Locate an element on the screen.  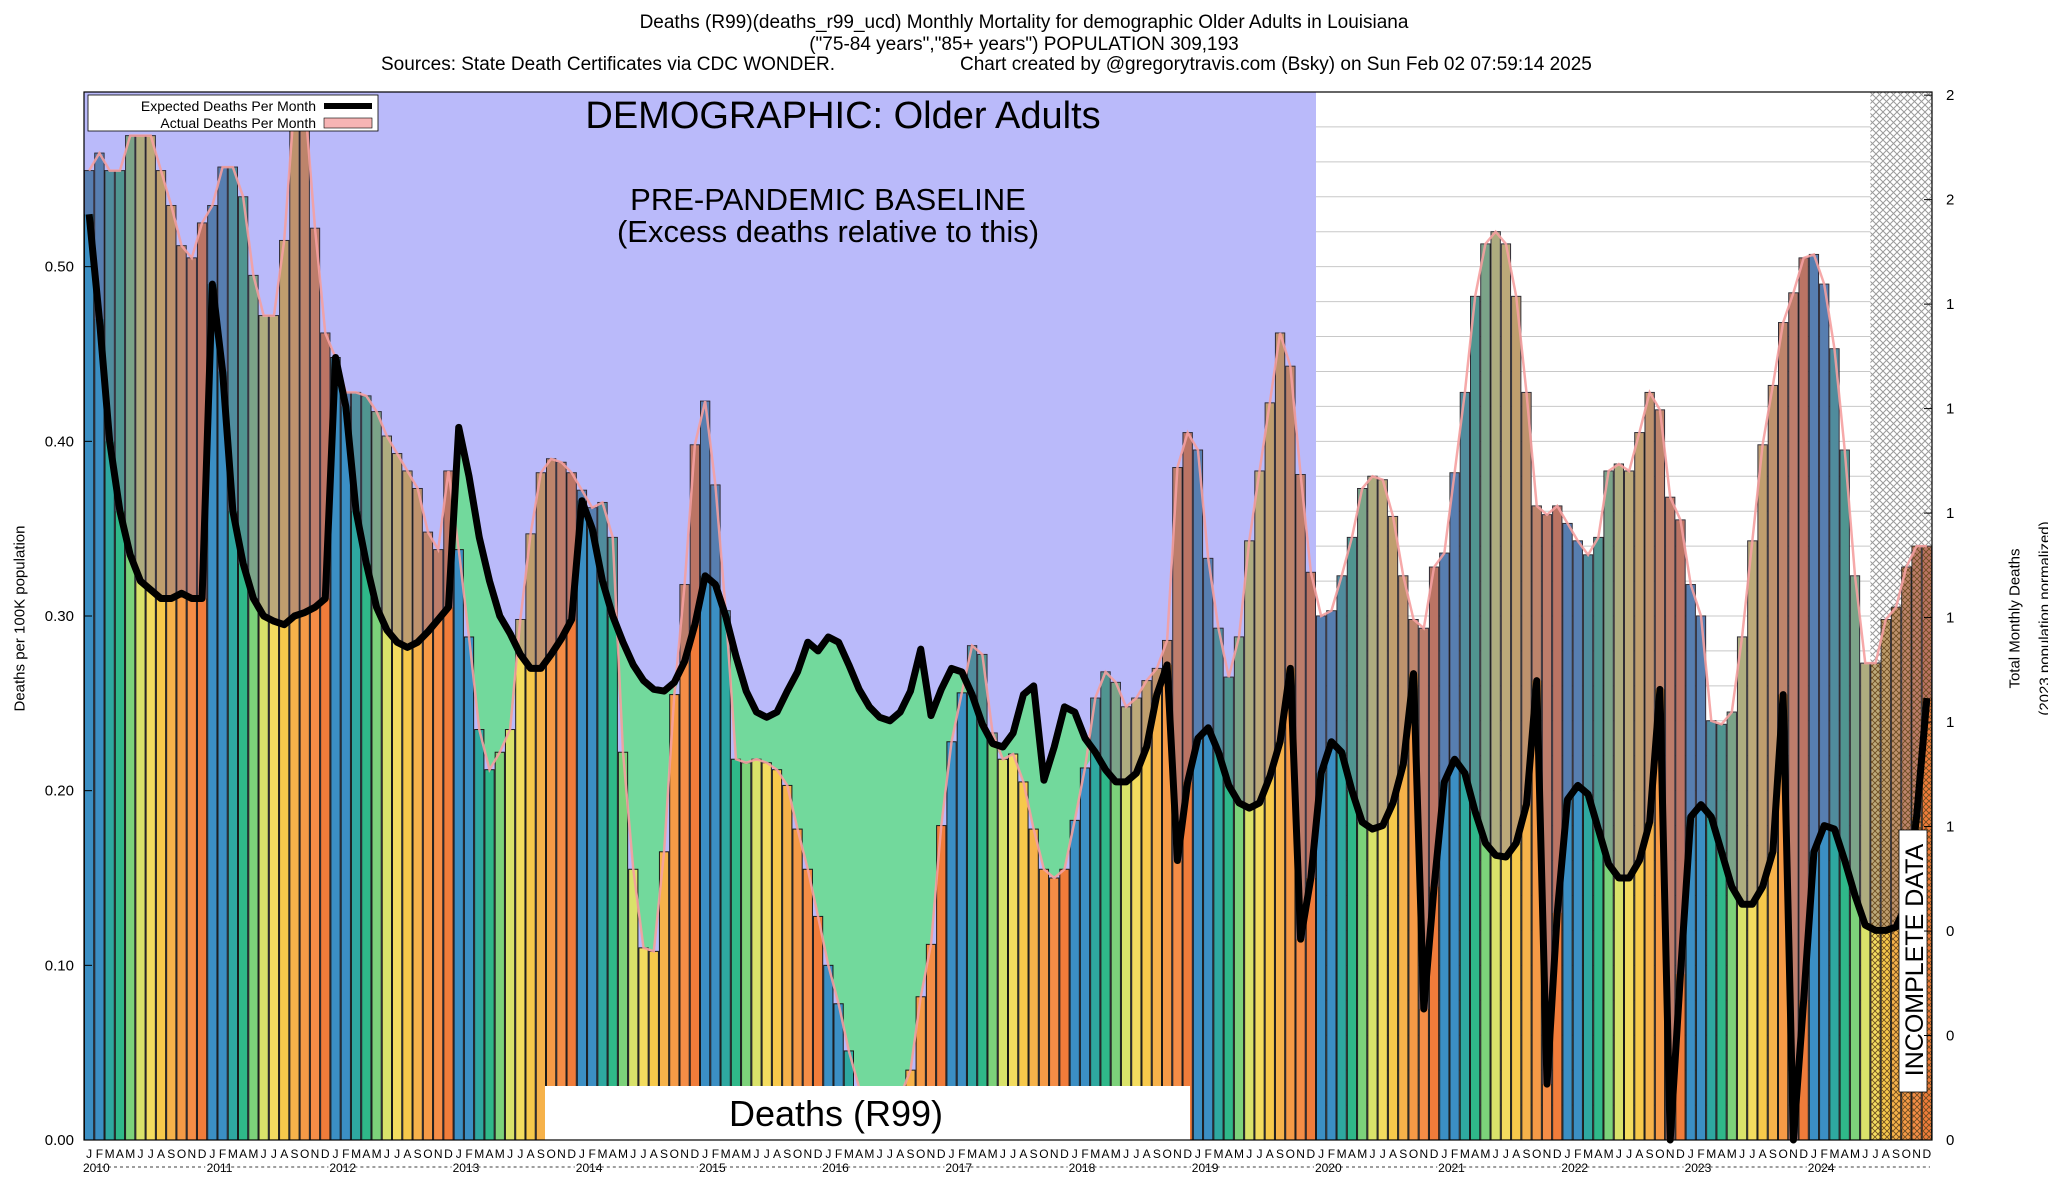
year-label: 2010 is located at coordinates (96, 1168).